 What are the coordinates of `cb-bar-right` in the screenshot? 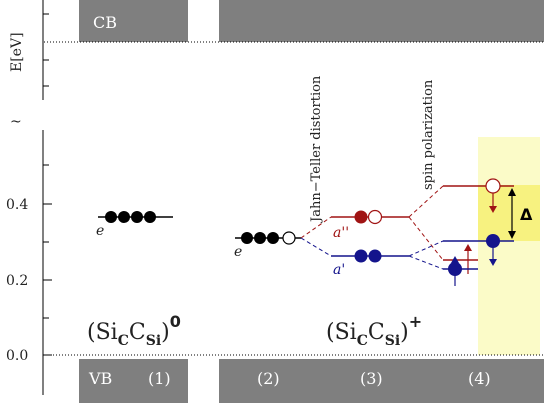 It's located at (381, 21).